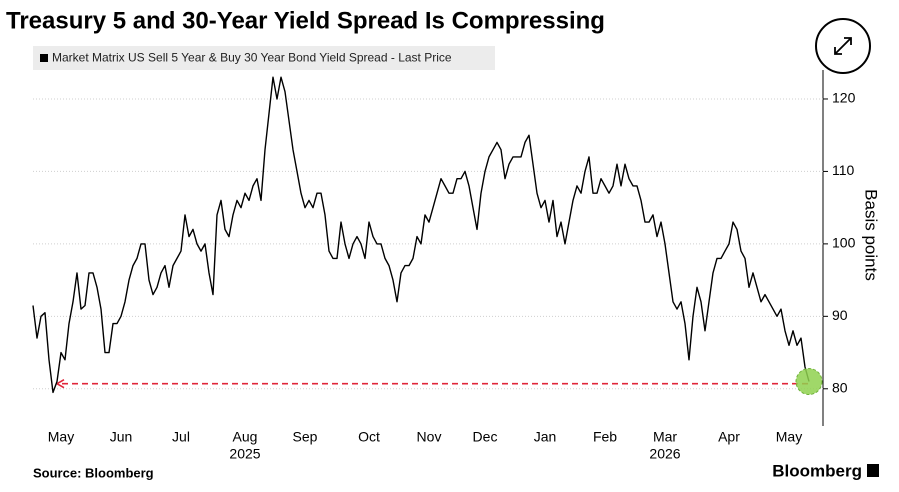 The width and height of the screenshot is (899, 492). What do you see at coordinates (843, 170) in the screenshot?
I see `y-tick-label: 110` at bounding box center [843, 170].